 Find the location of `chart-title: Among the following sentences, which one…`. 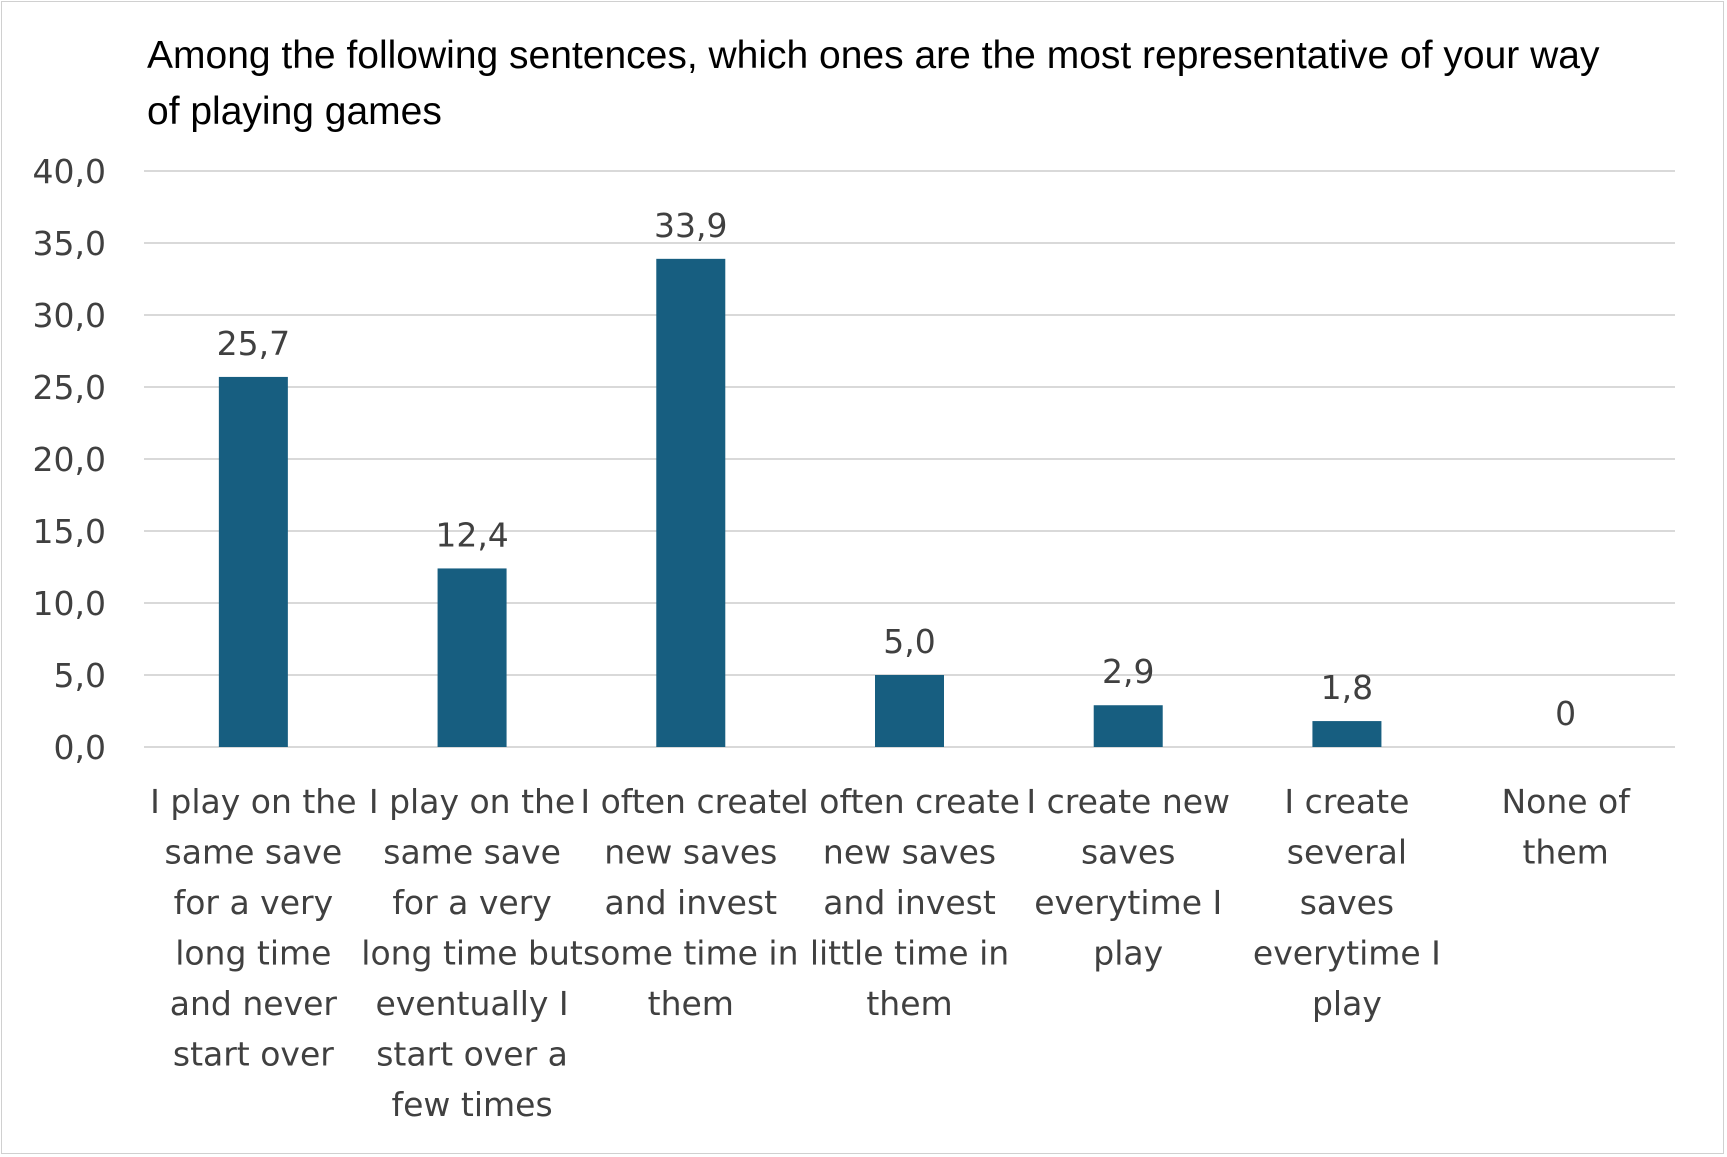

chart-title: Among the following sentences, which one… is located at coordinates (873, 83).